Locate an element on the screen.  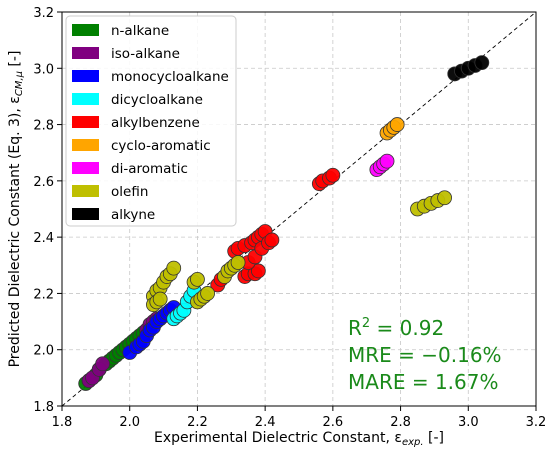
x-tick-label: 2.4 is located at coordinates (265, 422).